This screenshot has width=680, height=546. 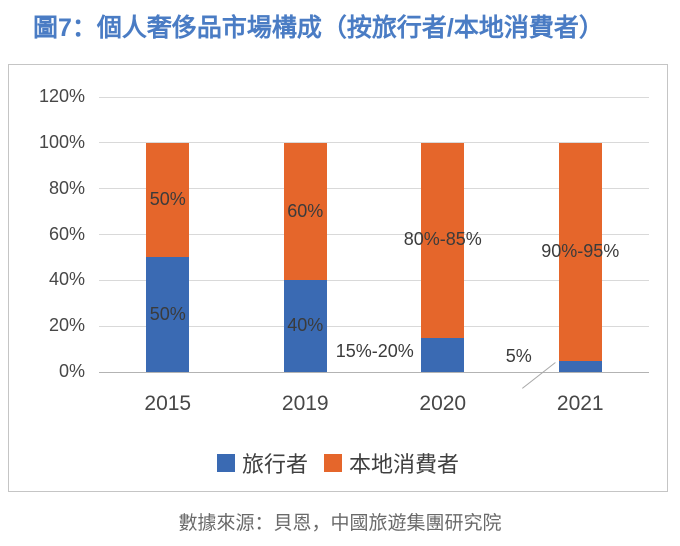 I want to click on bar-segment-travelers-2015, so click(x=168, y=314).